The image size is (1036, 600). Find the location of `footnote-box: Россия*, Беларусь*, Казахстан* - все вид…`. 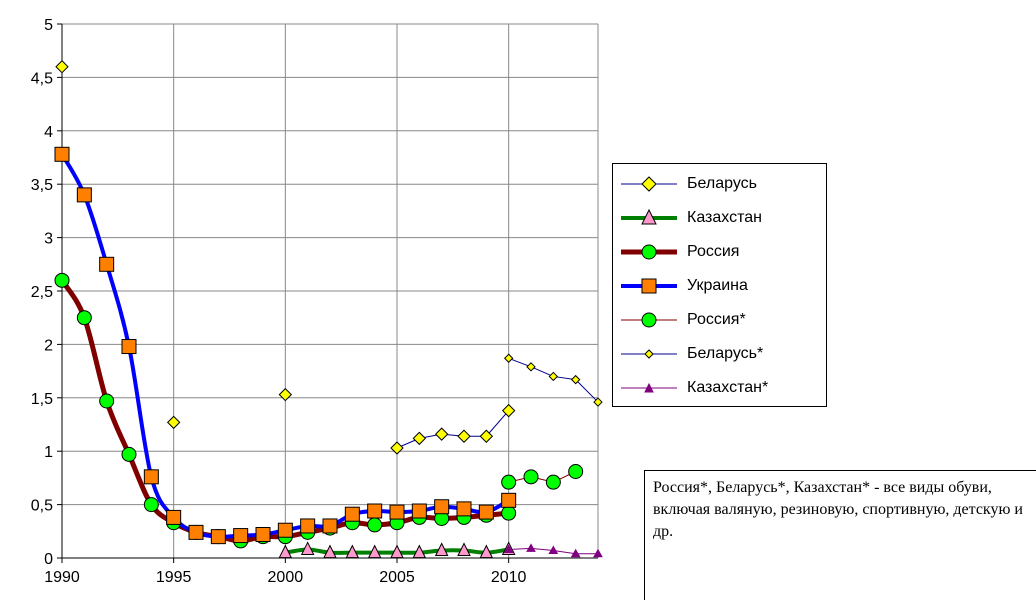

footnote-box: Россия*, Беларусь*, Казахстан* - все вид… is located at coordinates (840, 535).